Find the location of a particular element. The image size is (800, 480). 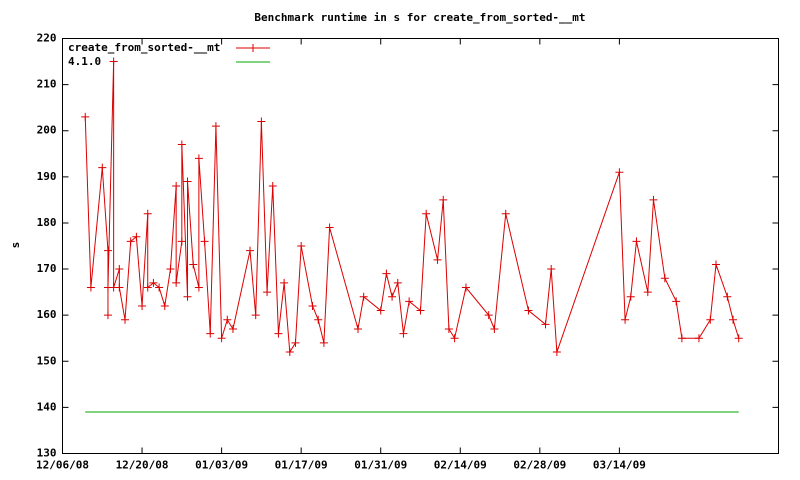

legend-marker is located at coordinates (253, 48).